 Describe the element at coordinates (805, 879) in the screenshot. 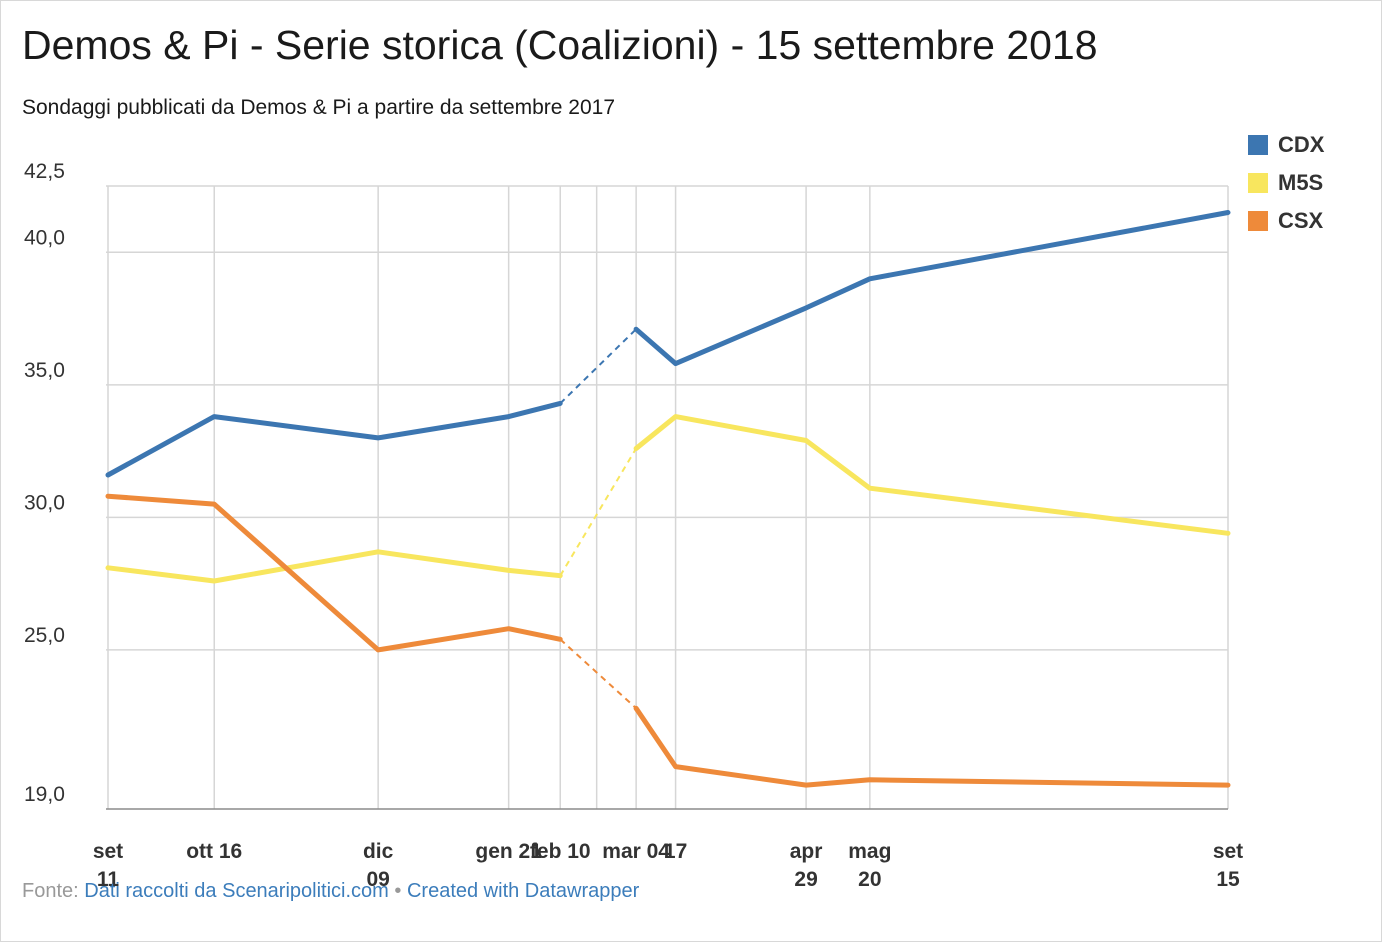

I see `x-tick-label-line2: 29` at that location.